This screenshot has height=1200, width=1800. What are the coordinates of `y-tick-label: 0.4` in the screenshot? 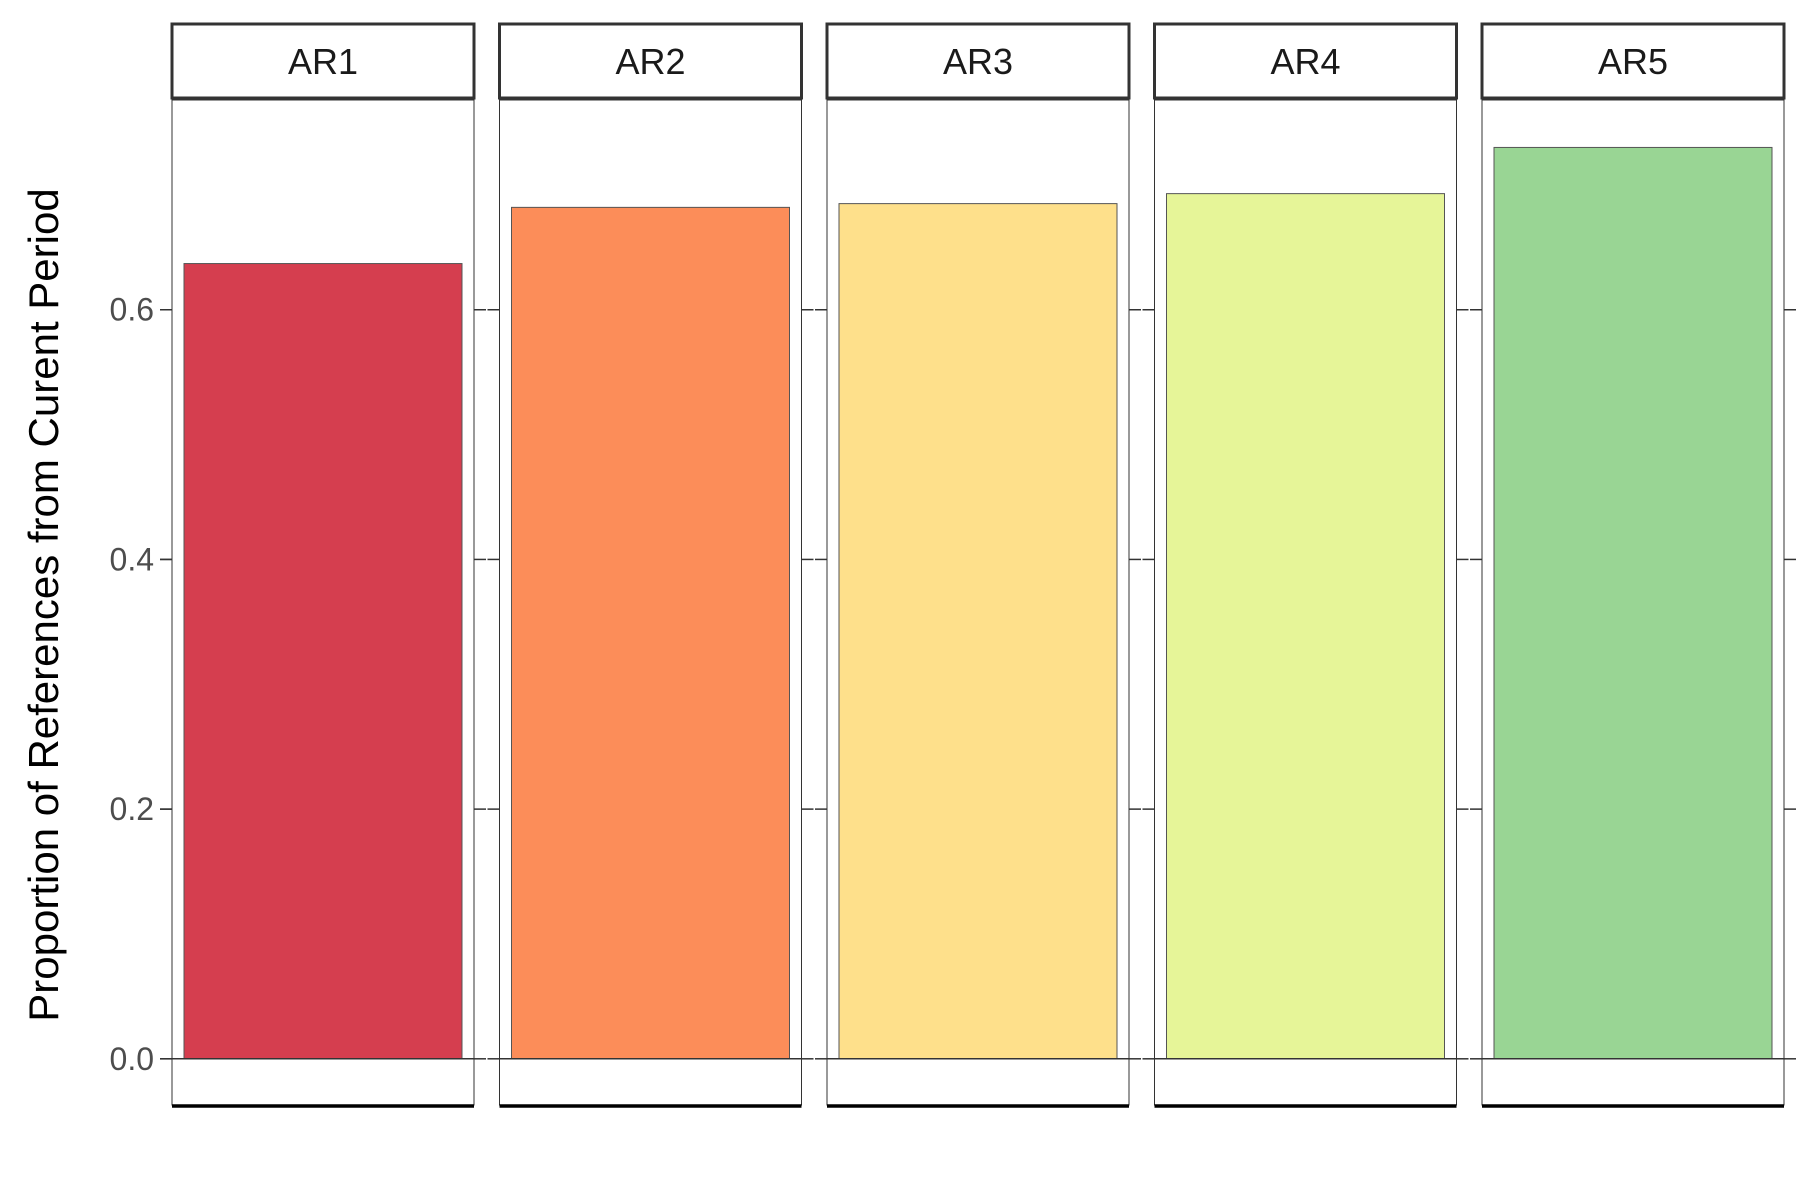 It's located at (132, 559).